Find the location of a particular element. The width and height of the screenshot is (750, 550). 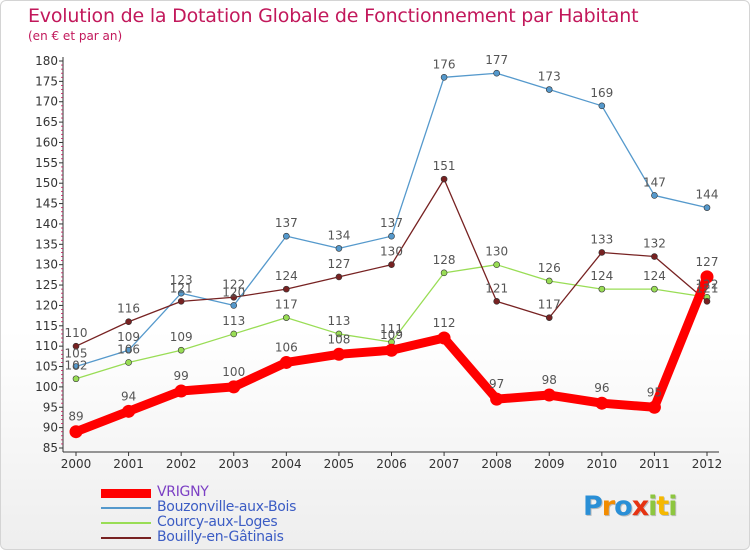

y-tick-label: 135 is located at coordinates (46, 244).